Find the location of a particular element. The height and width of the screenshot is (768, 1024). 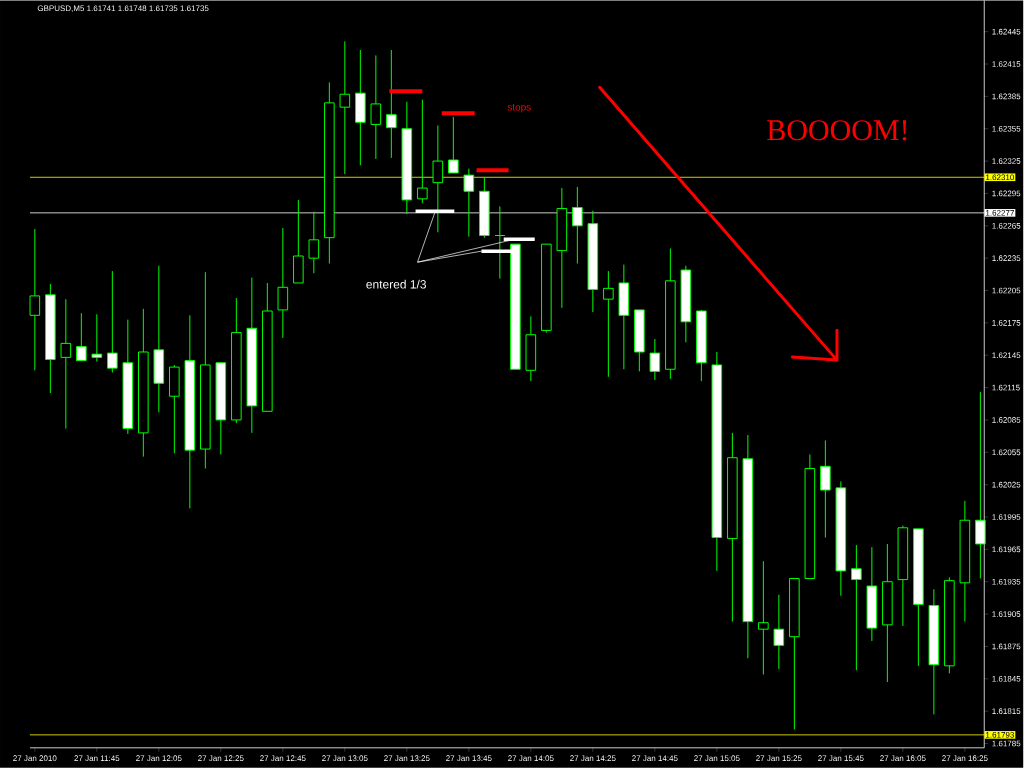

annotation: stops is located at coordinates (519, 108).